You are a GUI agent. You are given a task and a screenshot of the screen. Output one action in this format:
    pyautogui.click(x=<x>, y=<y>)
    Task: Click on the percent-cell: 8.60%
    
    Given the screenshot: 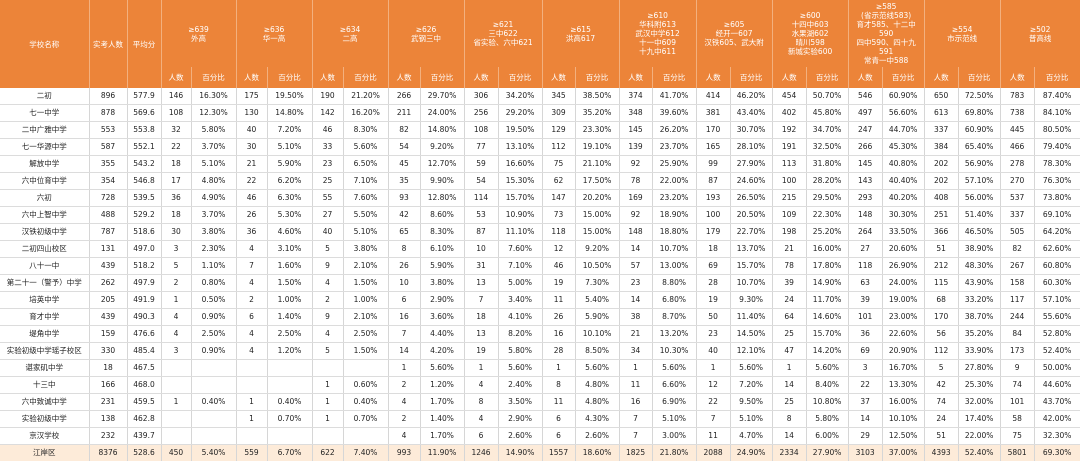 What is the action you would take?
    pyautogui.click(x=442, y=215)
    